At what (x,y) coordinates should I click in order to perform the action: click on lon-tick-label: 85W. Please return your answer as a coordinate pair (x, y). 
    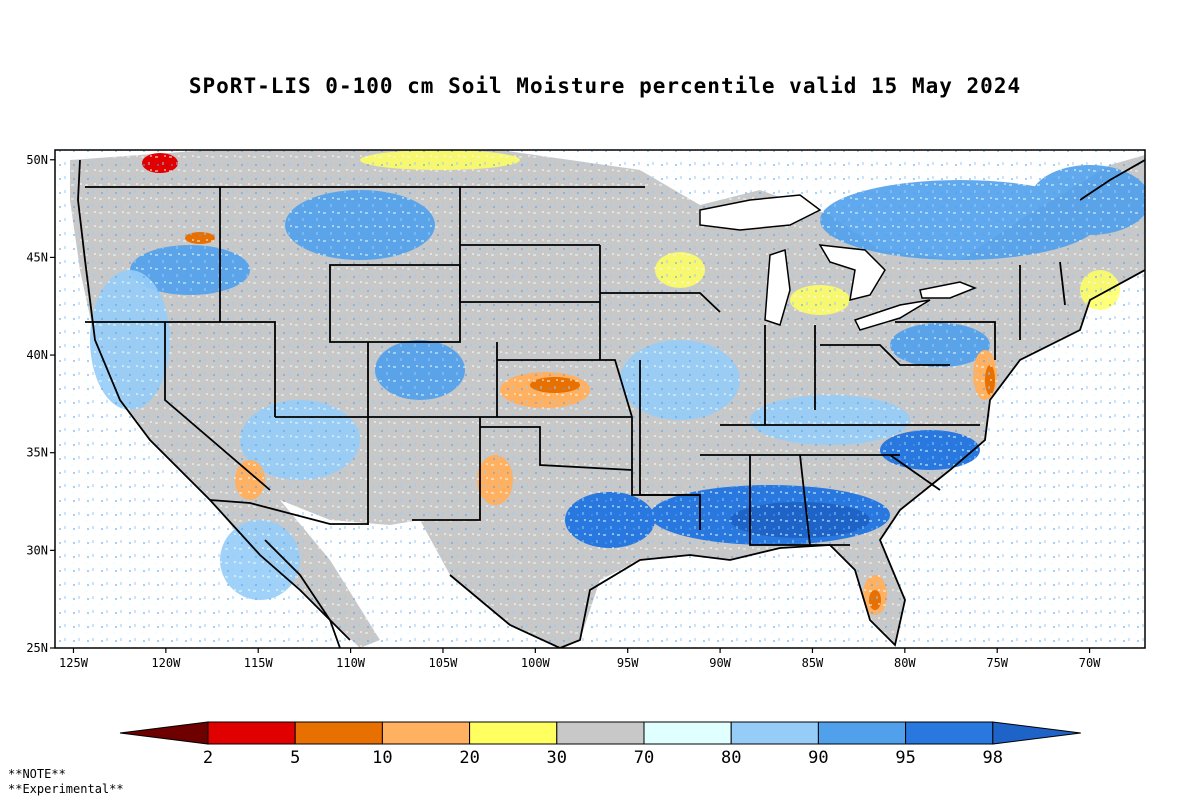
    Looking at the image, I should click on (813, 663).